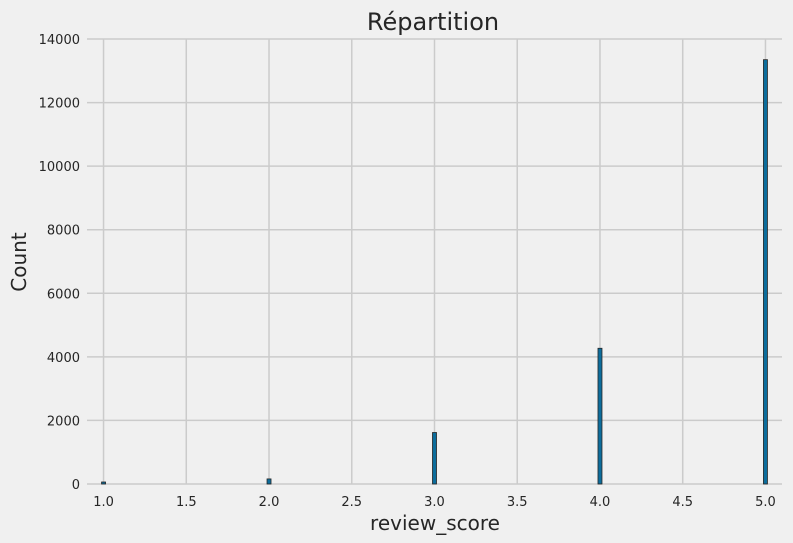 This screenshot has width=793, height=543. What do you see at coordinates (186, 502) in the screenshot?
I see `x-tick-label: 1.5` at bounding box center [186, 502].